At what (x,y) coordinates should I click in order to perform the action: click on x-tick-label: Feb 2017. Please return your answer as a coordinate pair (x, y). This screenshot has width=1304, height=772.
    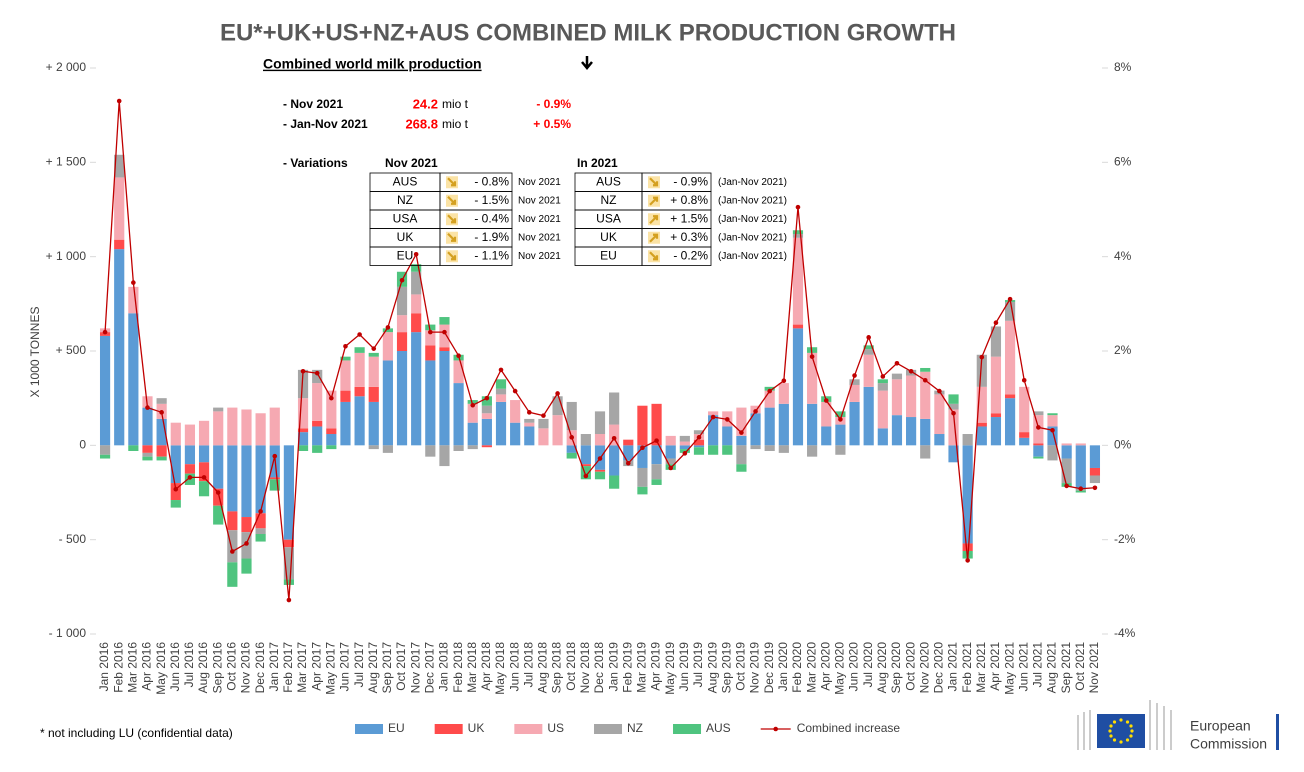
    Looking at the image, I should click on (288, 667).